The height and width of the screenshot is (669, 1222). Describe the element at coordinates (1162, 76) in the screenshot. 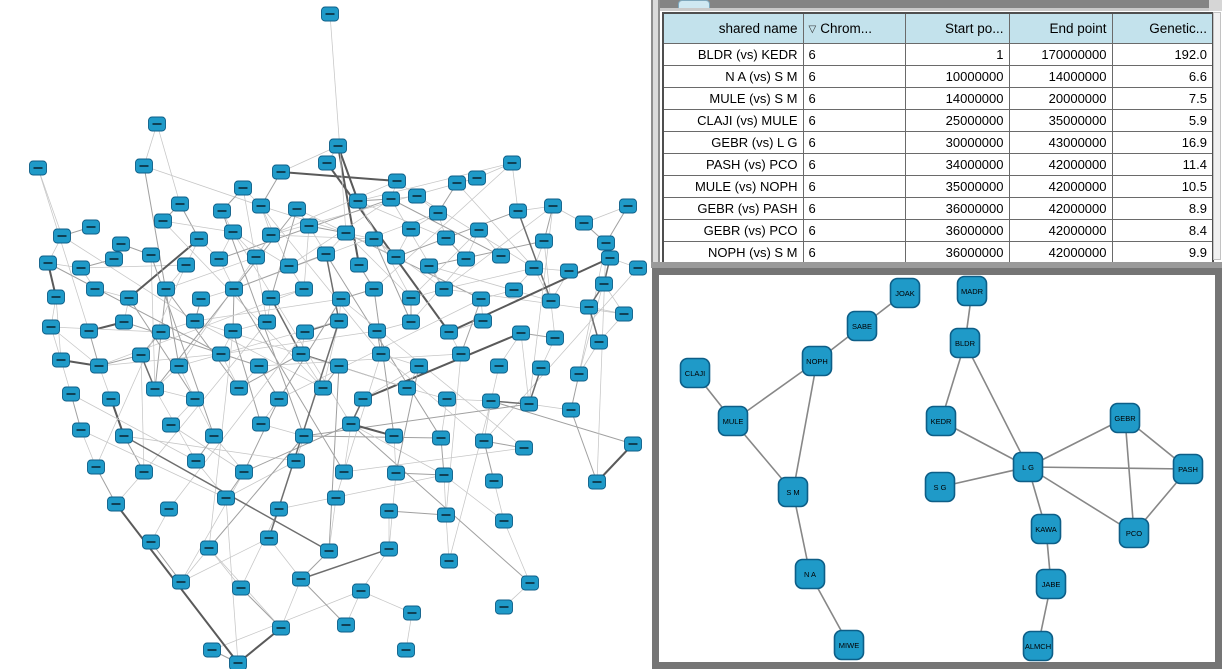

I see `cell: 6.6` at that location.